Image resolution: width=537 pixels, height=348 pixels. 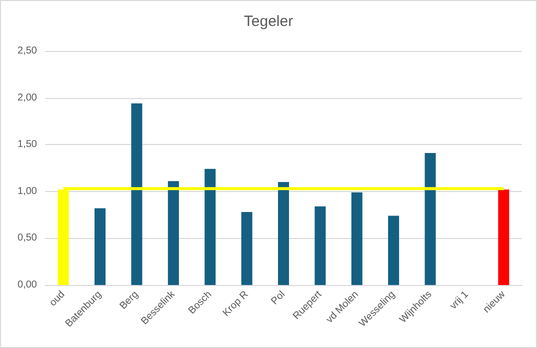 What do you see at coordinates (58, 299) in the screenshot?
I see `x-tick-label: oud` at bounding box center [58, 299].